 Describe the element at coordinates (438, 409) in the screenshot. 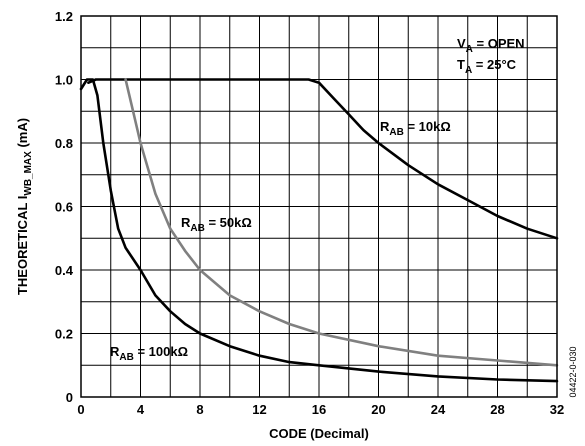

I see `x-tick-label: 24` at that location.